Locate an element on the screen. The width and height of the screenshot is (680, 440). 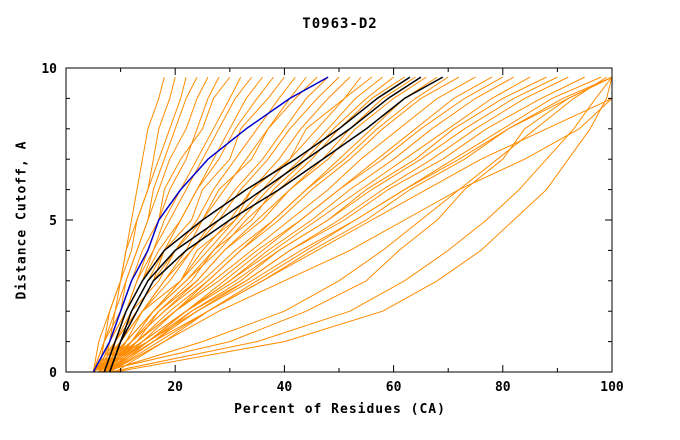
chart-title: T0963-D2 is located at coordinates (340, 24).